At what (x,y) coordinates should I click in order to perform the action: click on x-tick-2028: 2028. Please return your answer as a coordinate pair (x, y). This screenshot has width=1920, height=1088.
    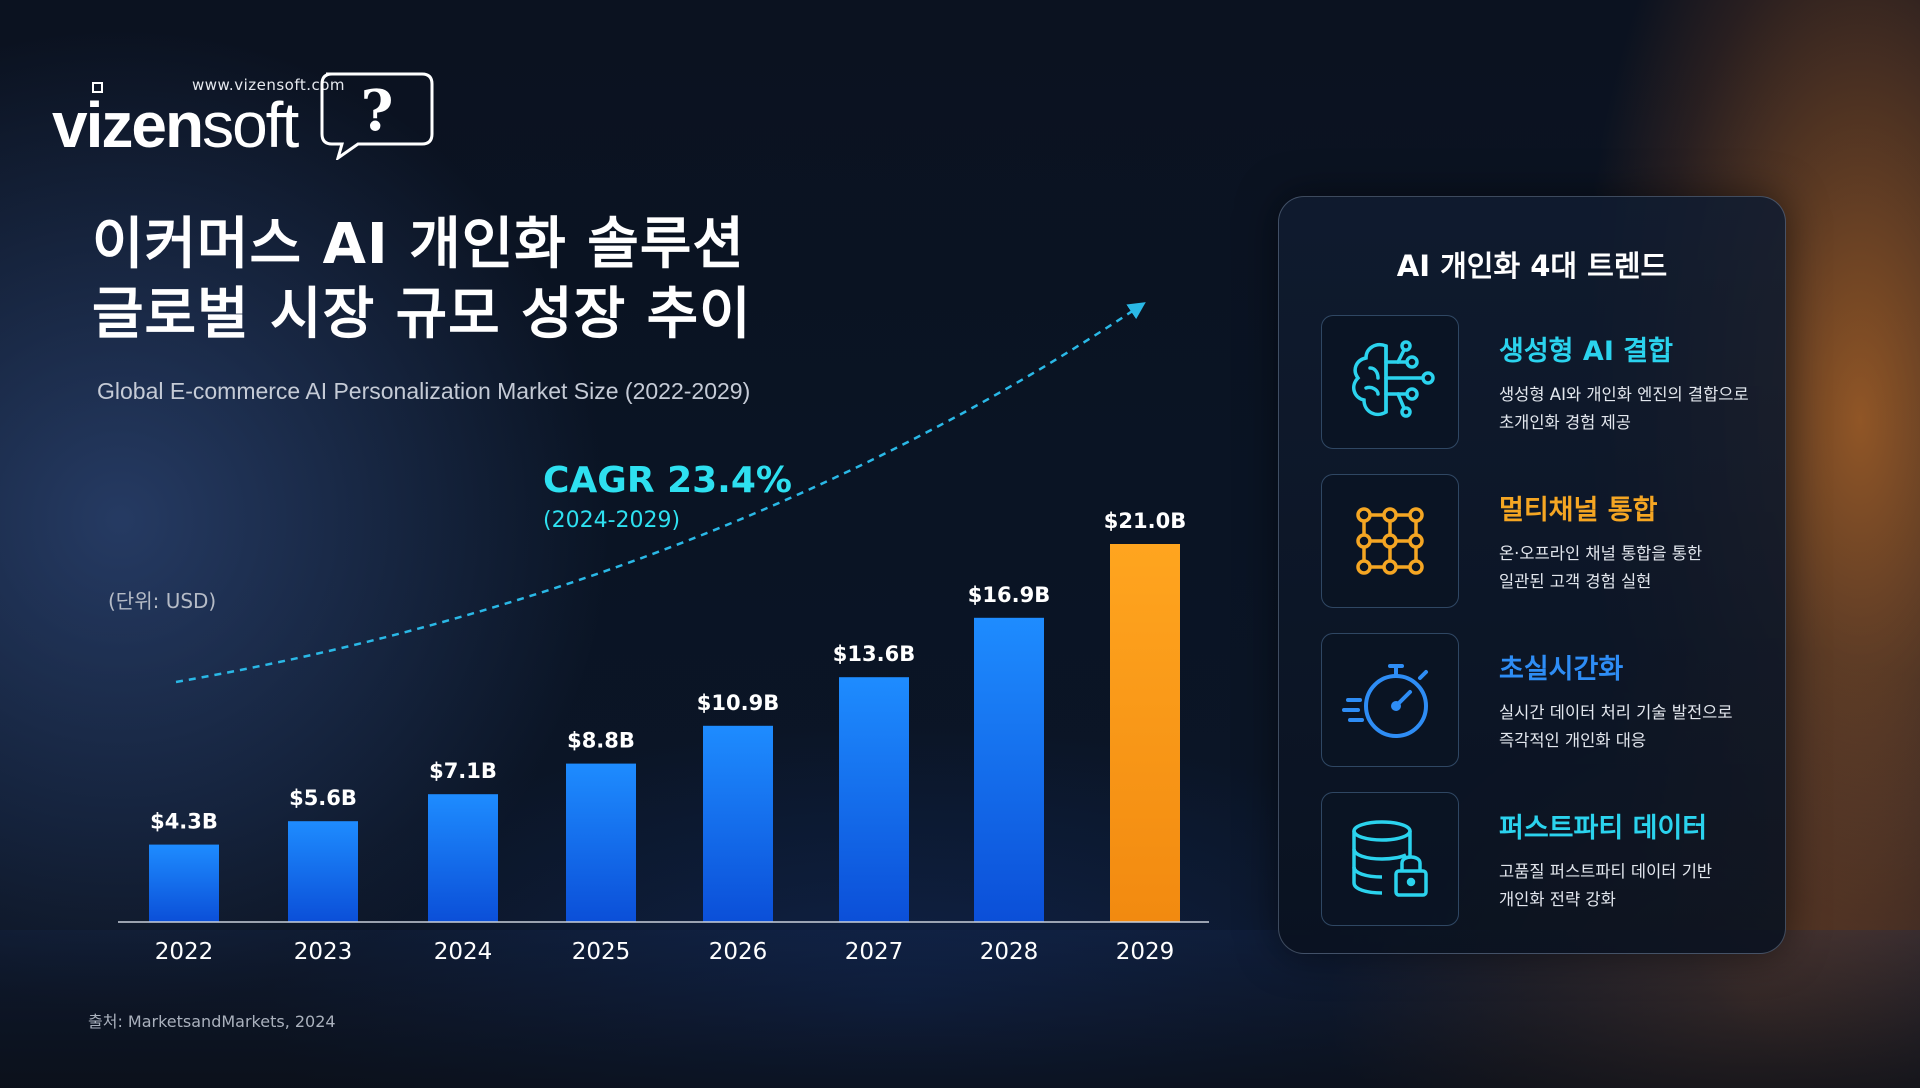
    Looking at the image, I should click on (1009, 952).